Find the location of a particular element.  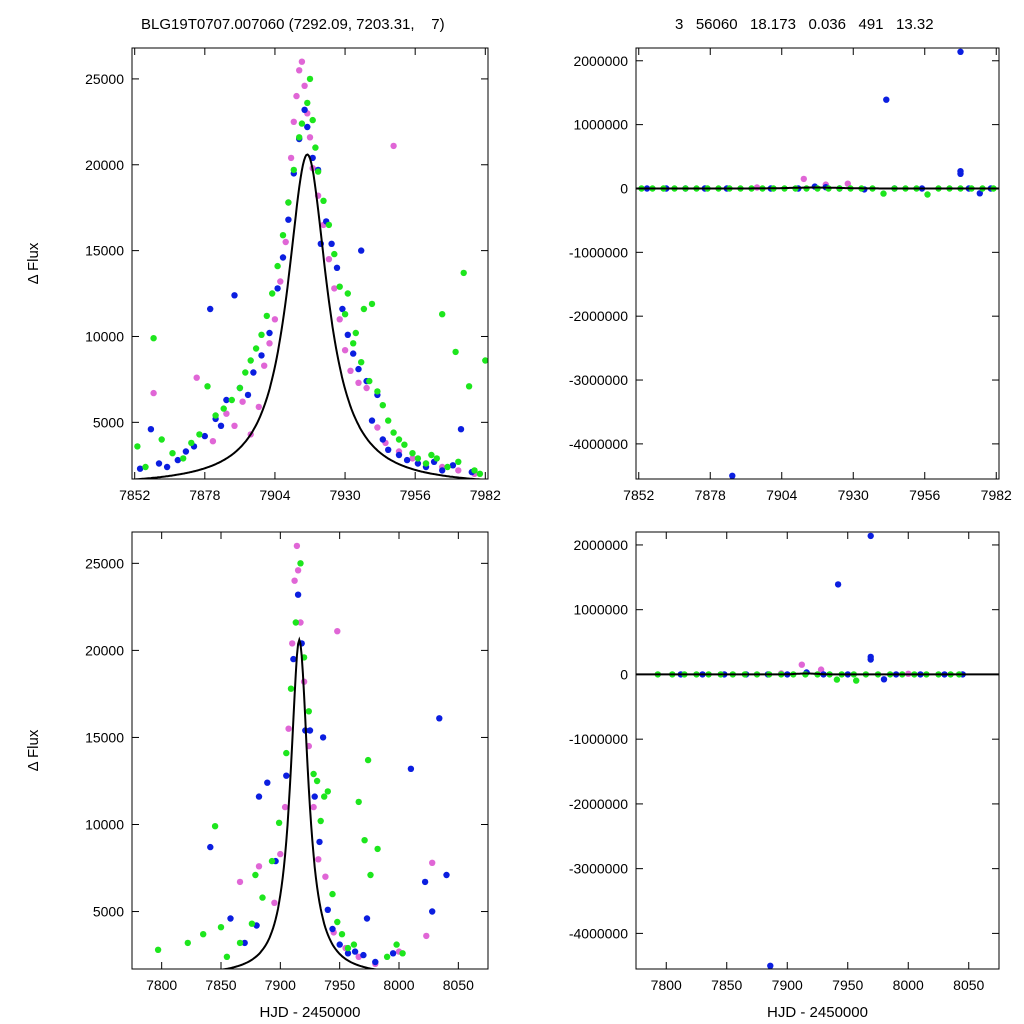

y-tick-label: 20000 is located at coordinates (104, 165).